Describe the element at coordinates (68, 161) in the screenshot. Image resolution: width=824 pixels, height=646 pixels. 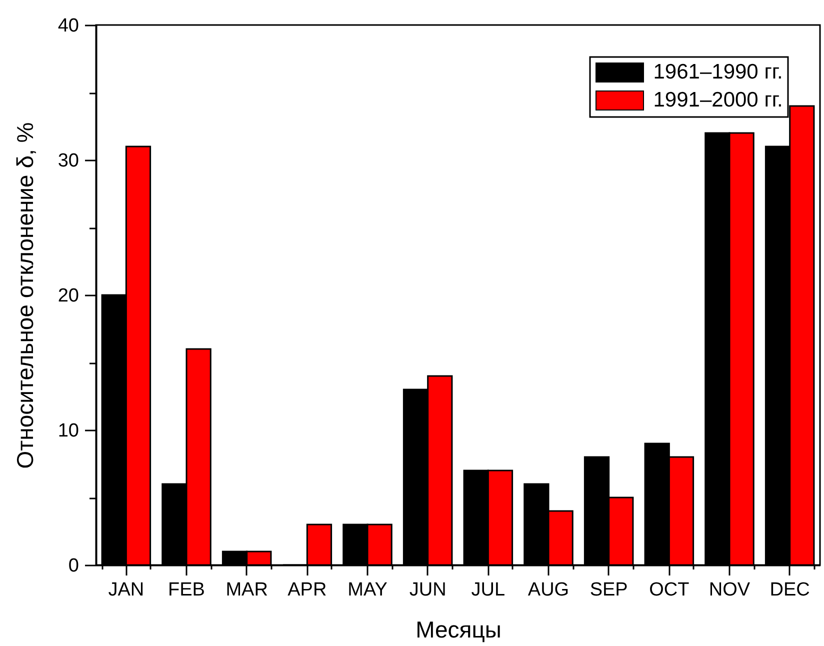
I see `y-tick-label: 30` at that location.